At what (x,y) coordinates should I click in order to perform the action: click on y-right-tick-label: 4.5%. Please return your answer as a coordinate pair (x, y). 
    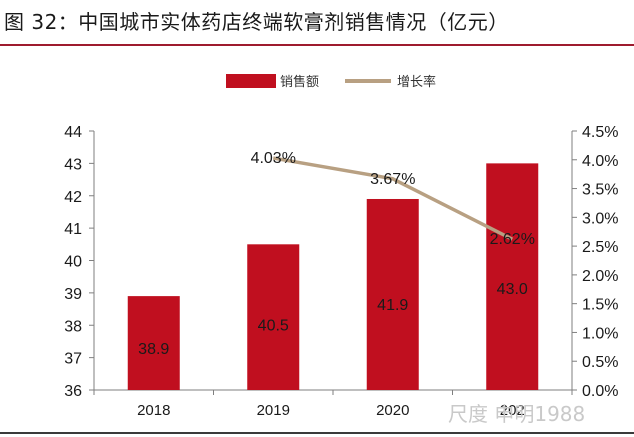
    Looking at the image, I should click on (600, 132).